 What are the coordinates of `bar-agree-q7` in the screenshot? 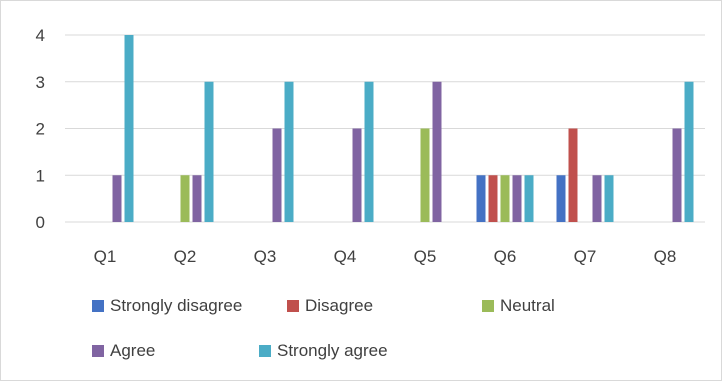 It's located at (597, 198).